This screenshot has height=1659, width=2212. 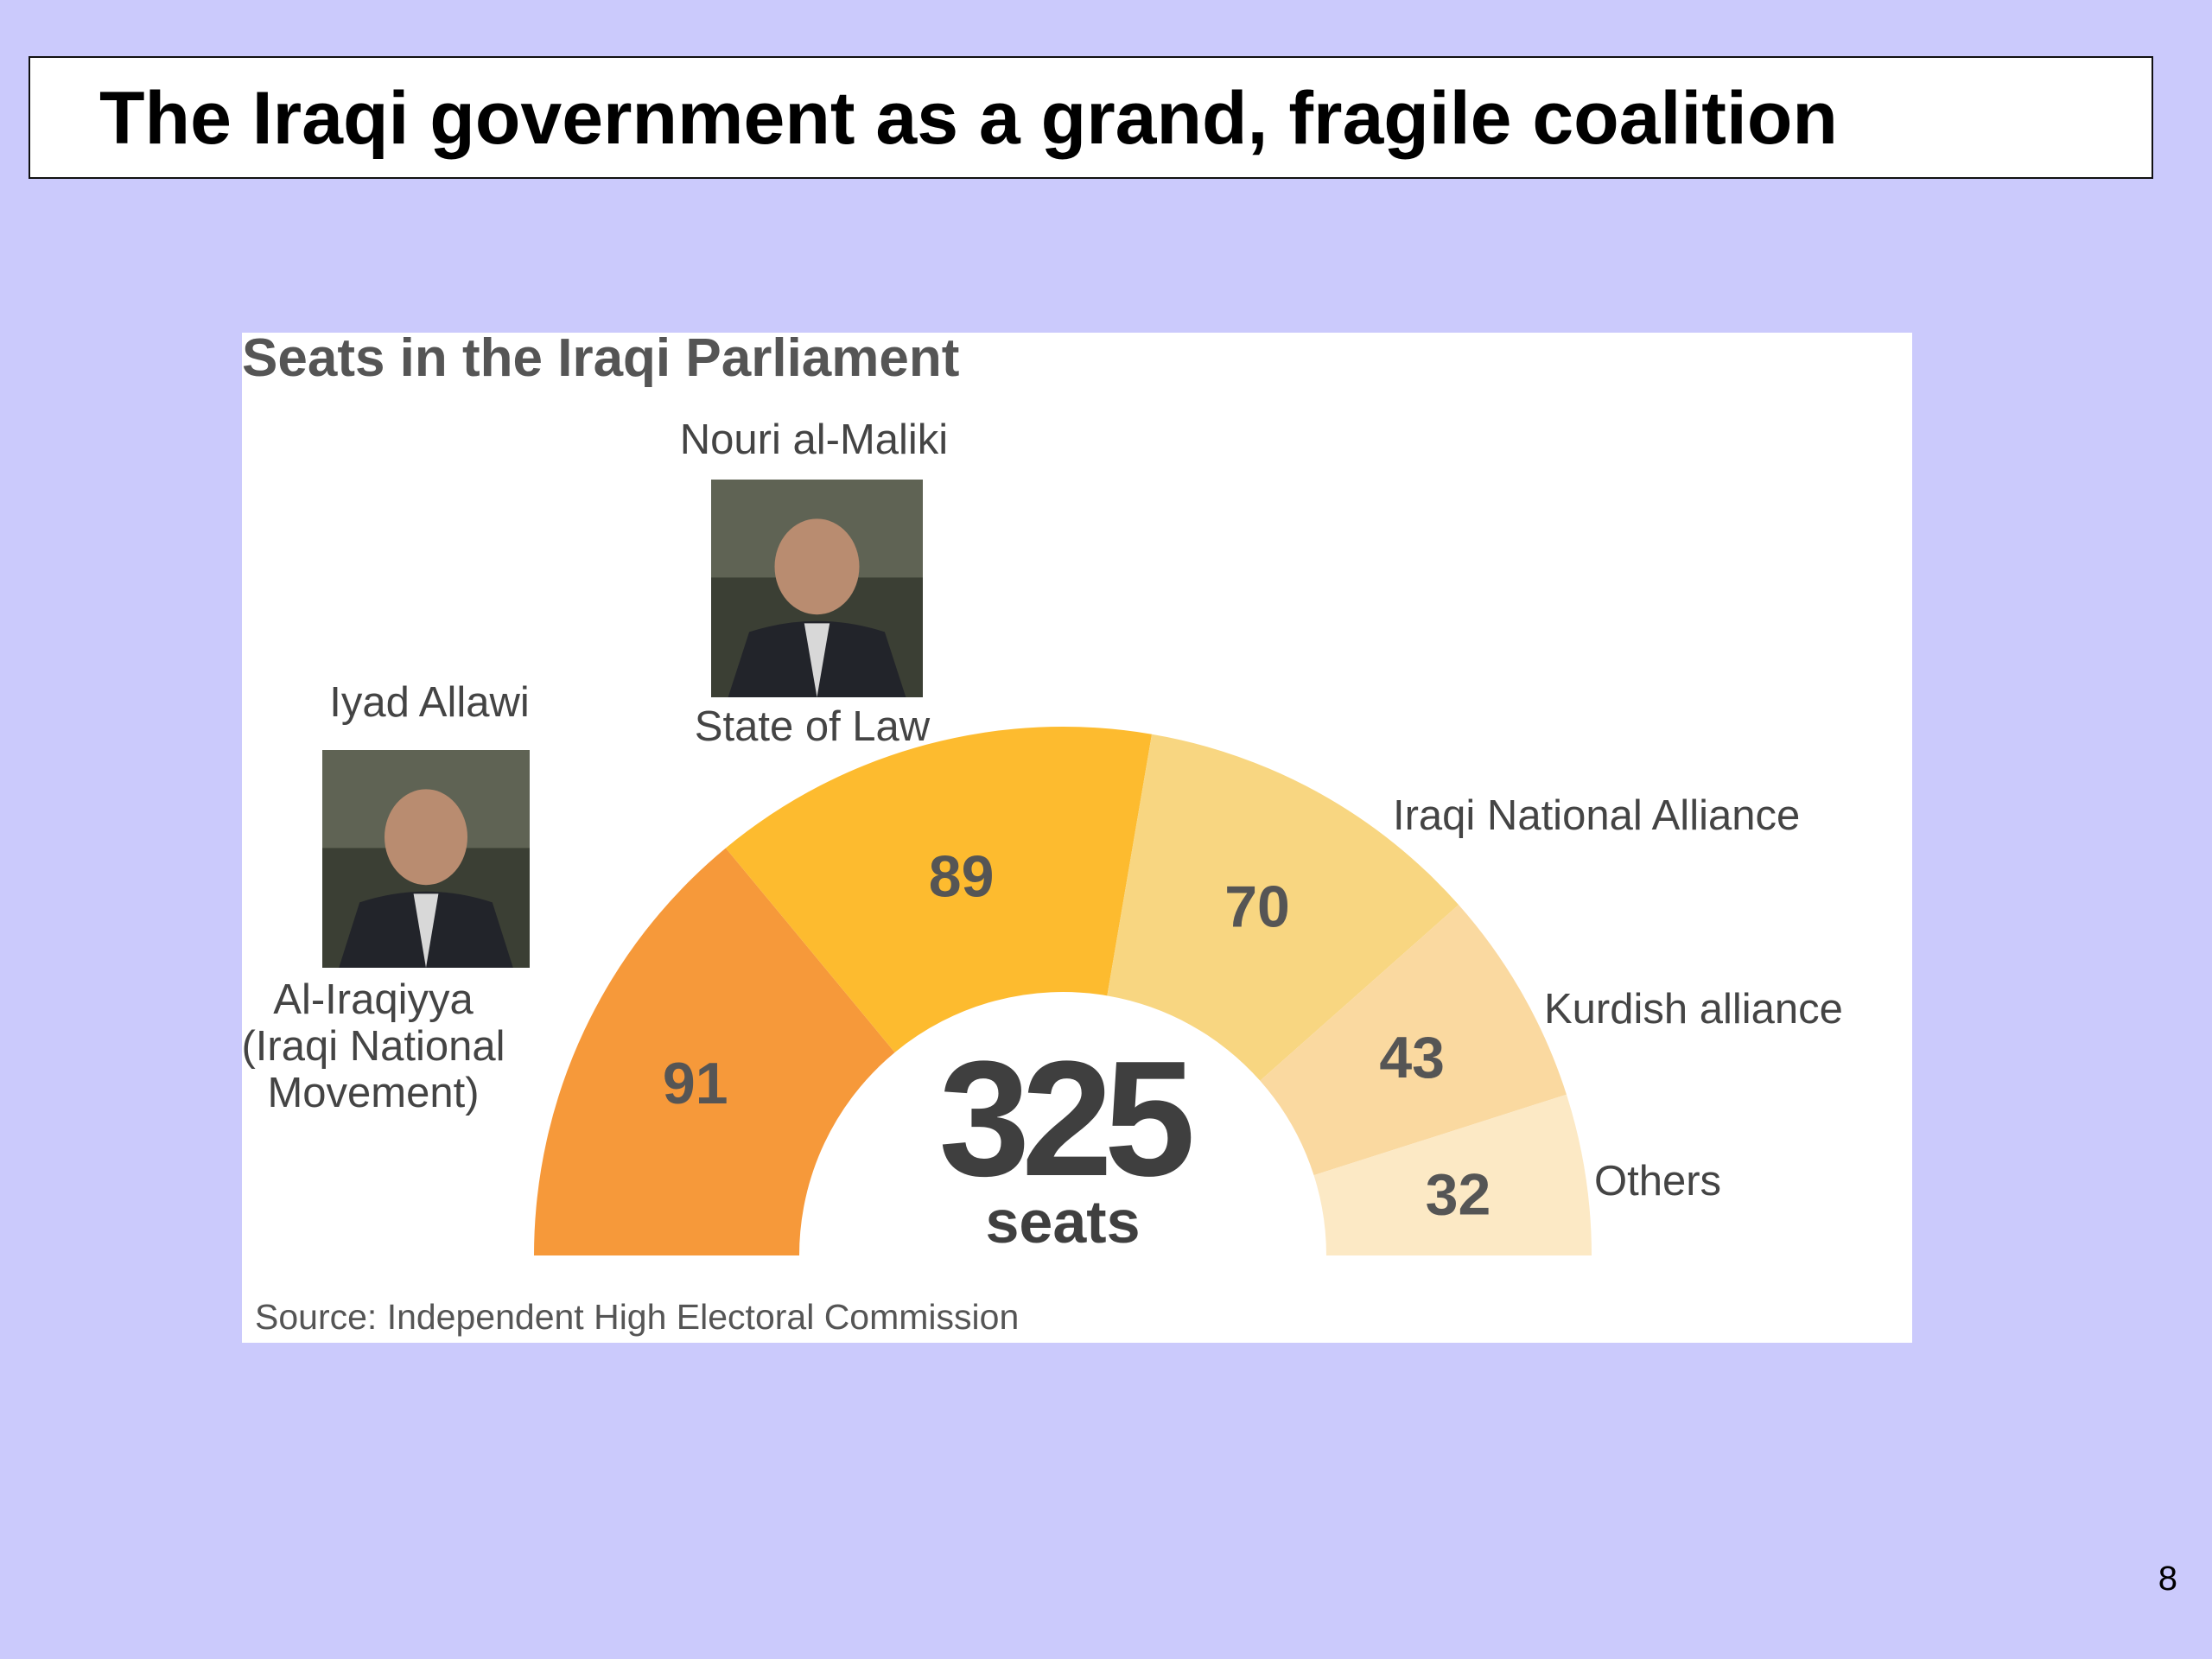 I want to click on slice-kurdish-alliance, so click(x=1413, y=1040).